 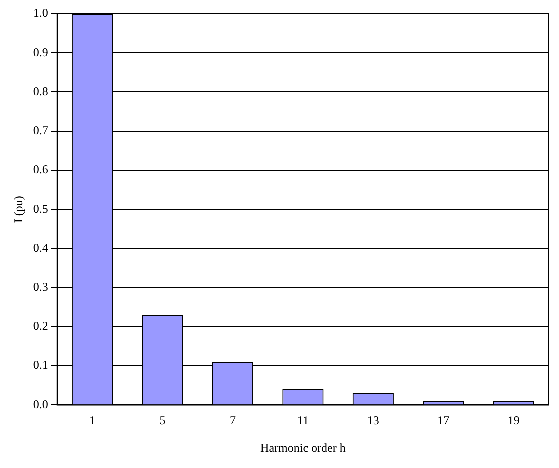 I want to click on y-tick-label: 0.5, so click(x=40, y=209).